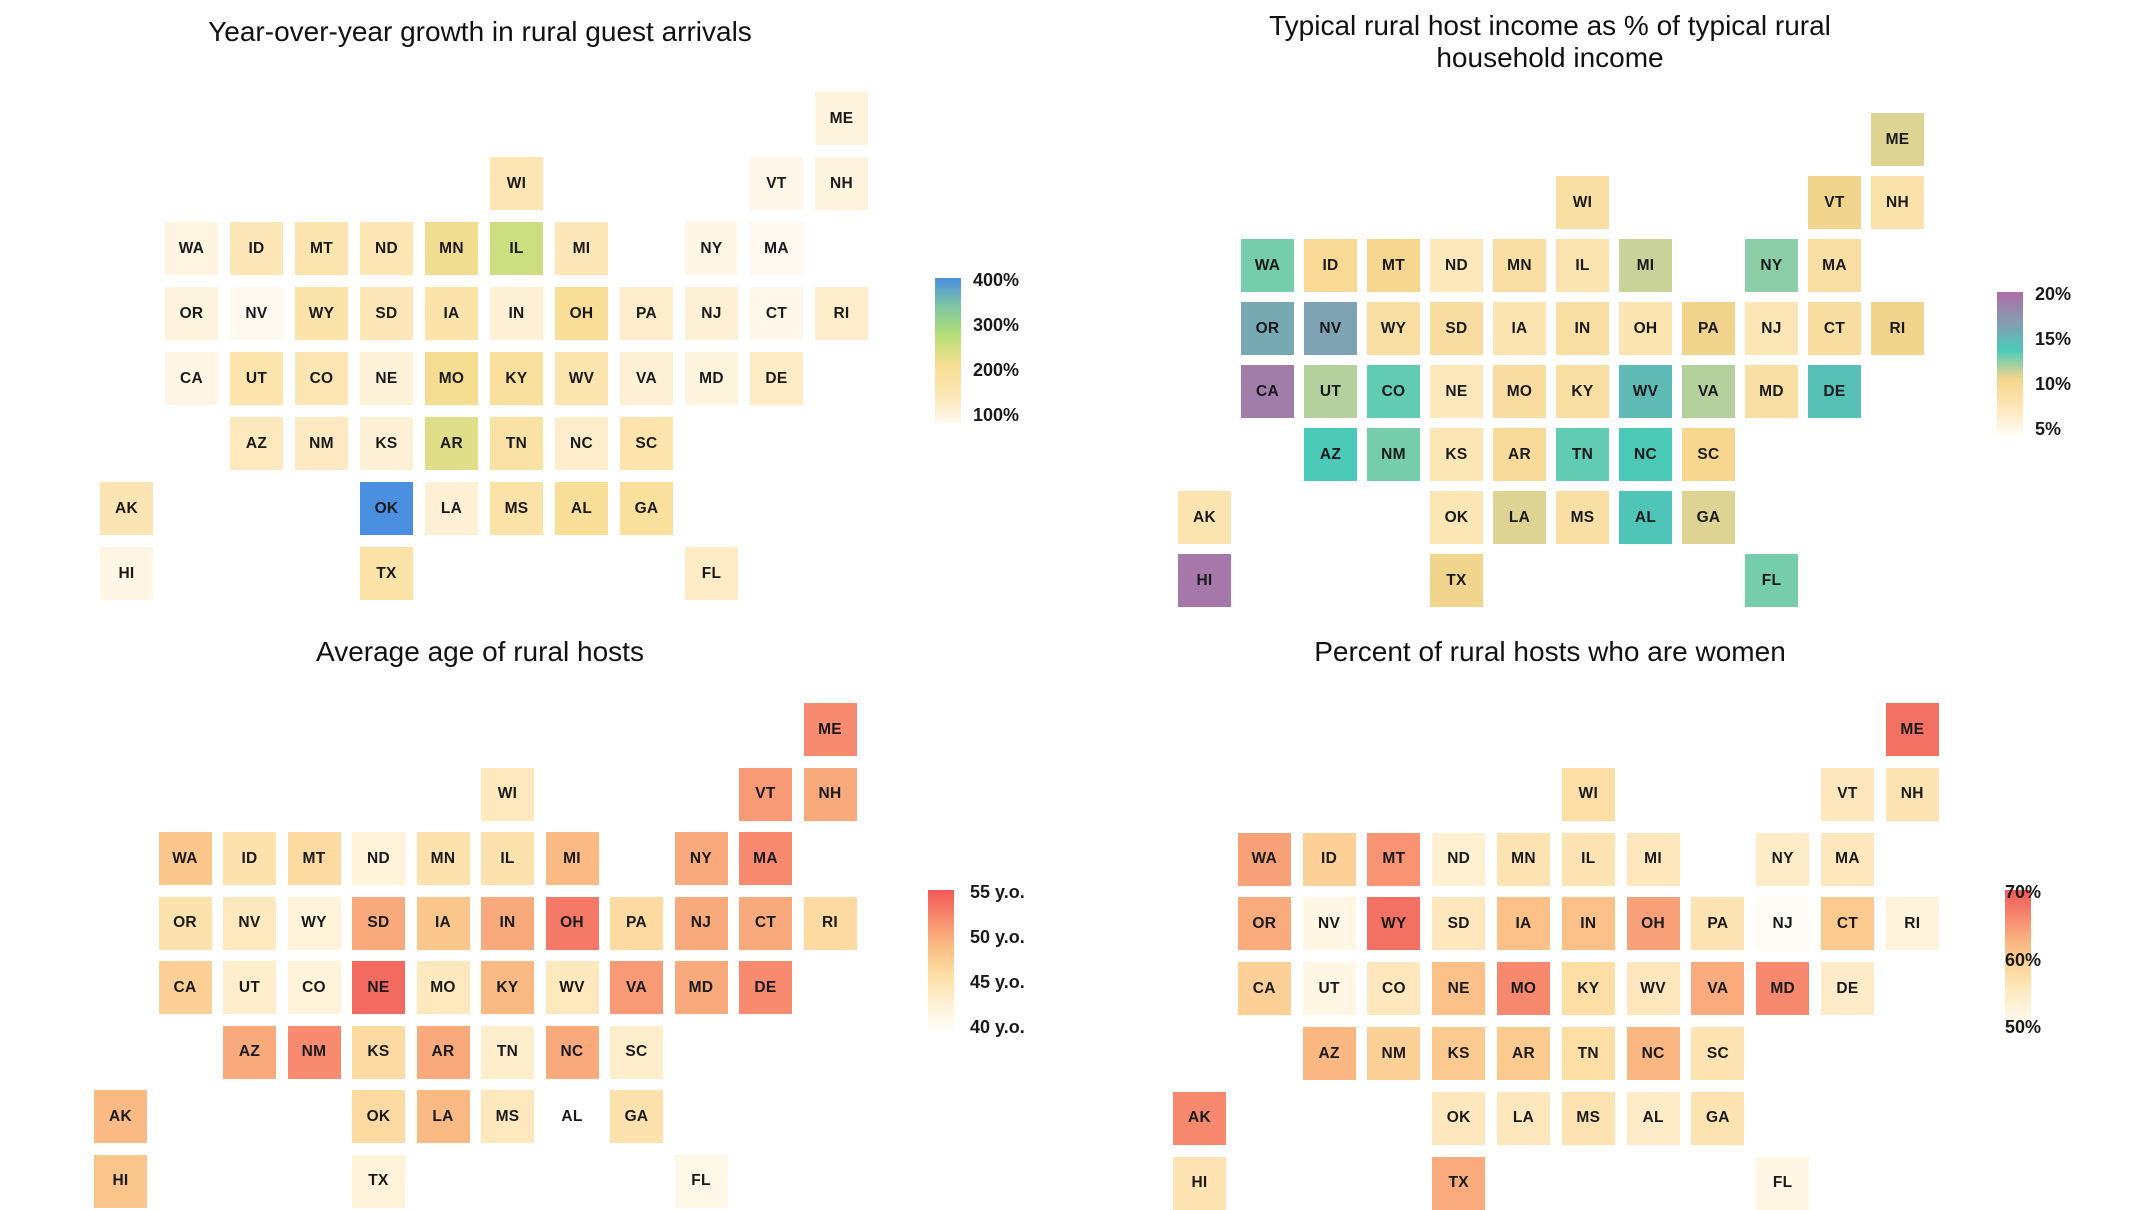  Describe the element at coordinates (507, 858) in the screenshot. I see `state-tile-il: IL` at that location.